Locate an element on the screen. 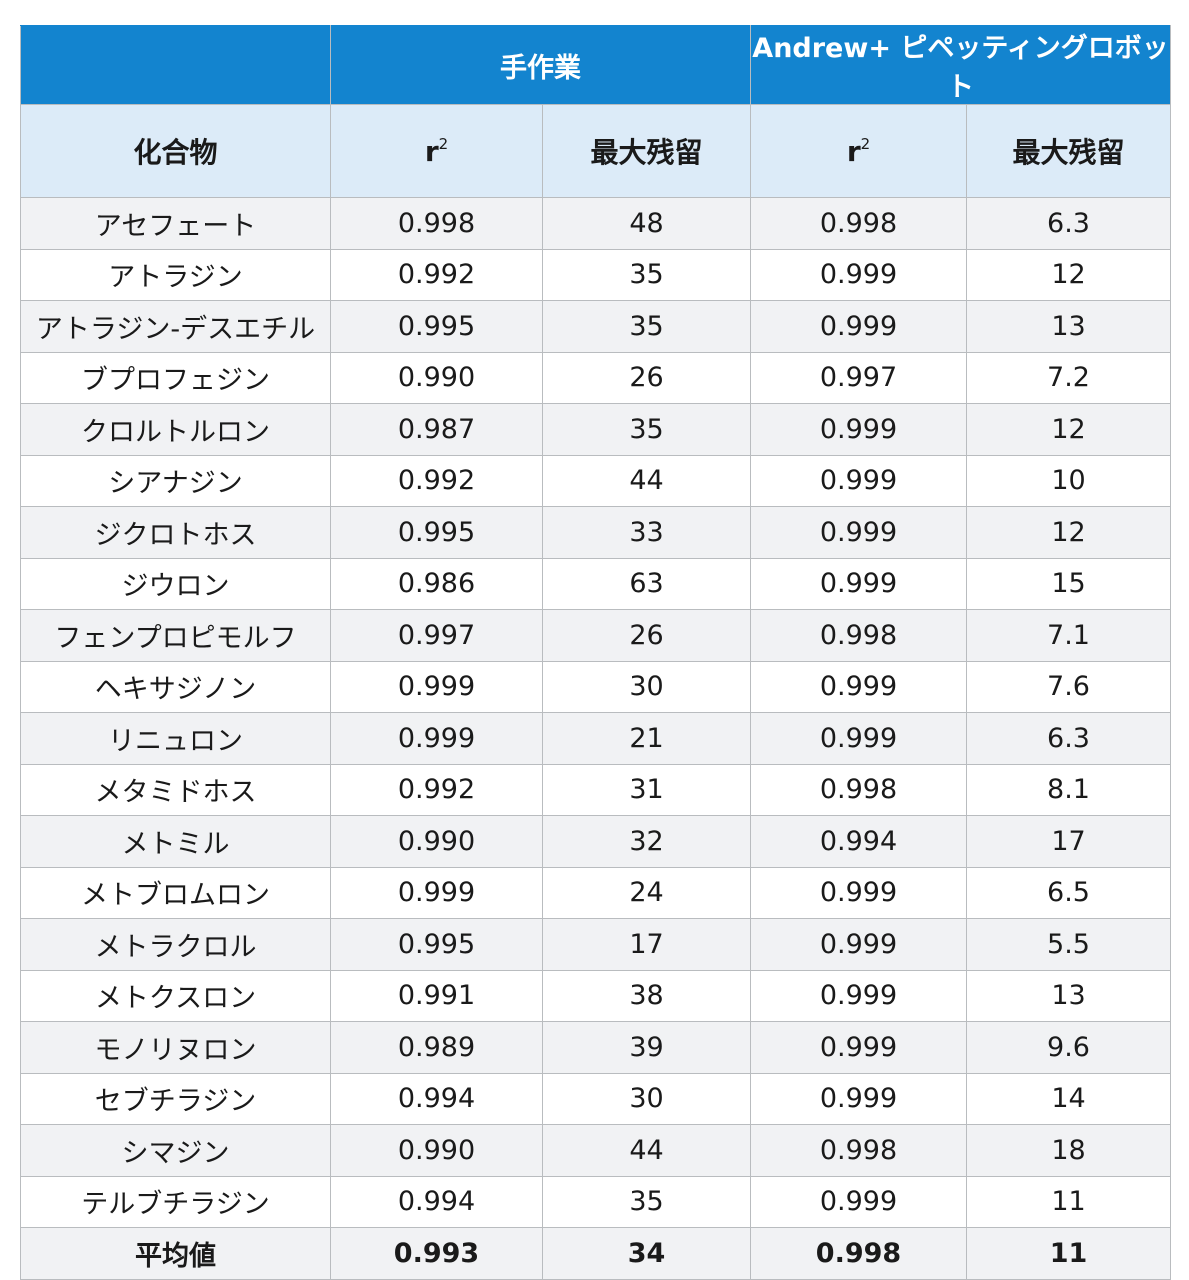 This screenshot has height=1280, width=1189. robot-max-residual-cell: 8.1 is located at coordinates (1068, 789).